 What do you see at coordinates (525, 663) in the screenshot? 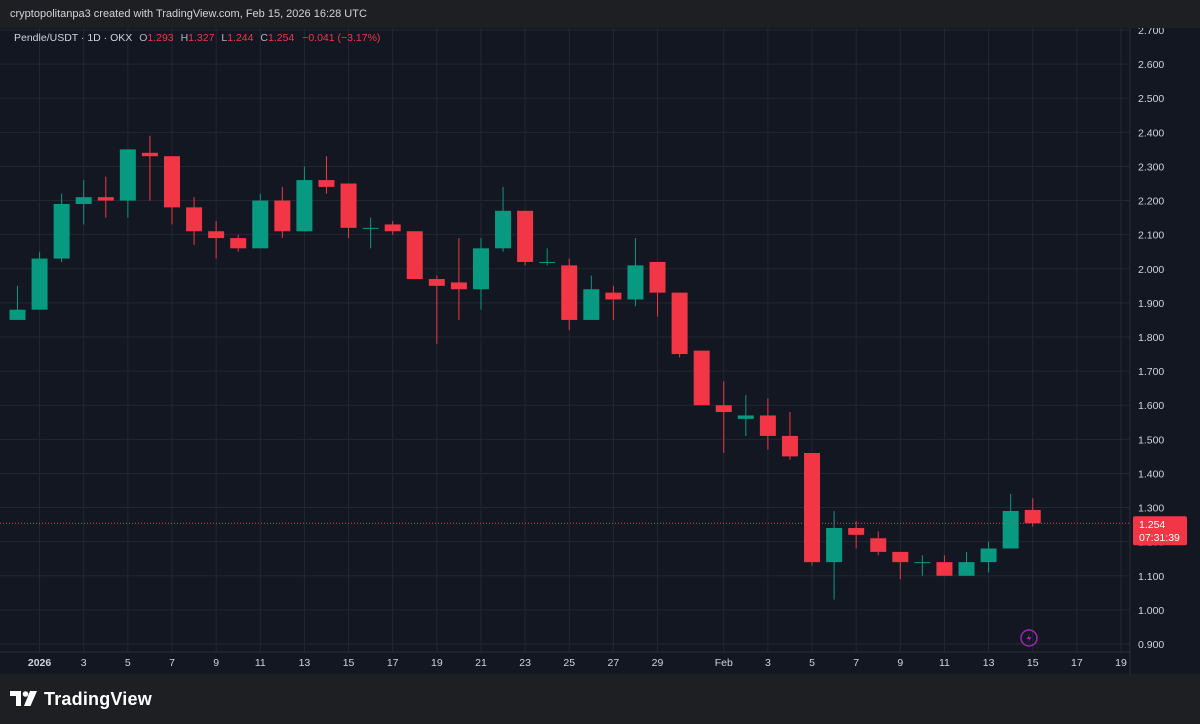
I see `x-tick-label: 23` at bounding box center [525, 663].